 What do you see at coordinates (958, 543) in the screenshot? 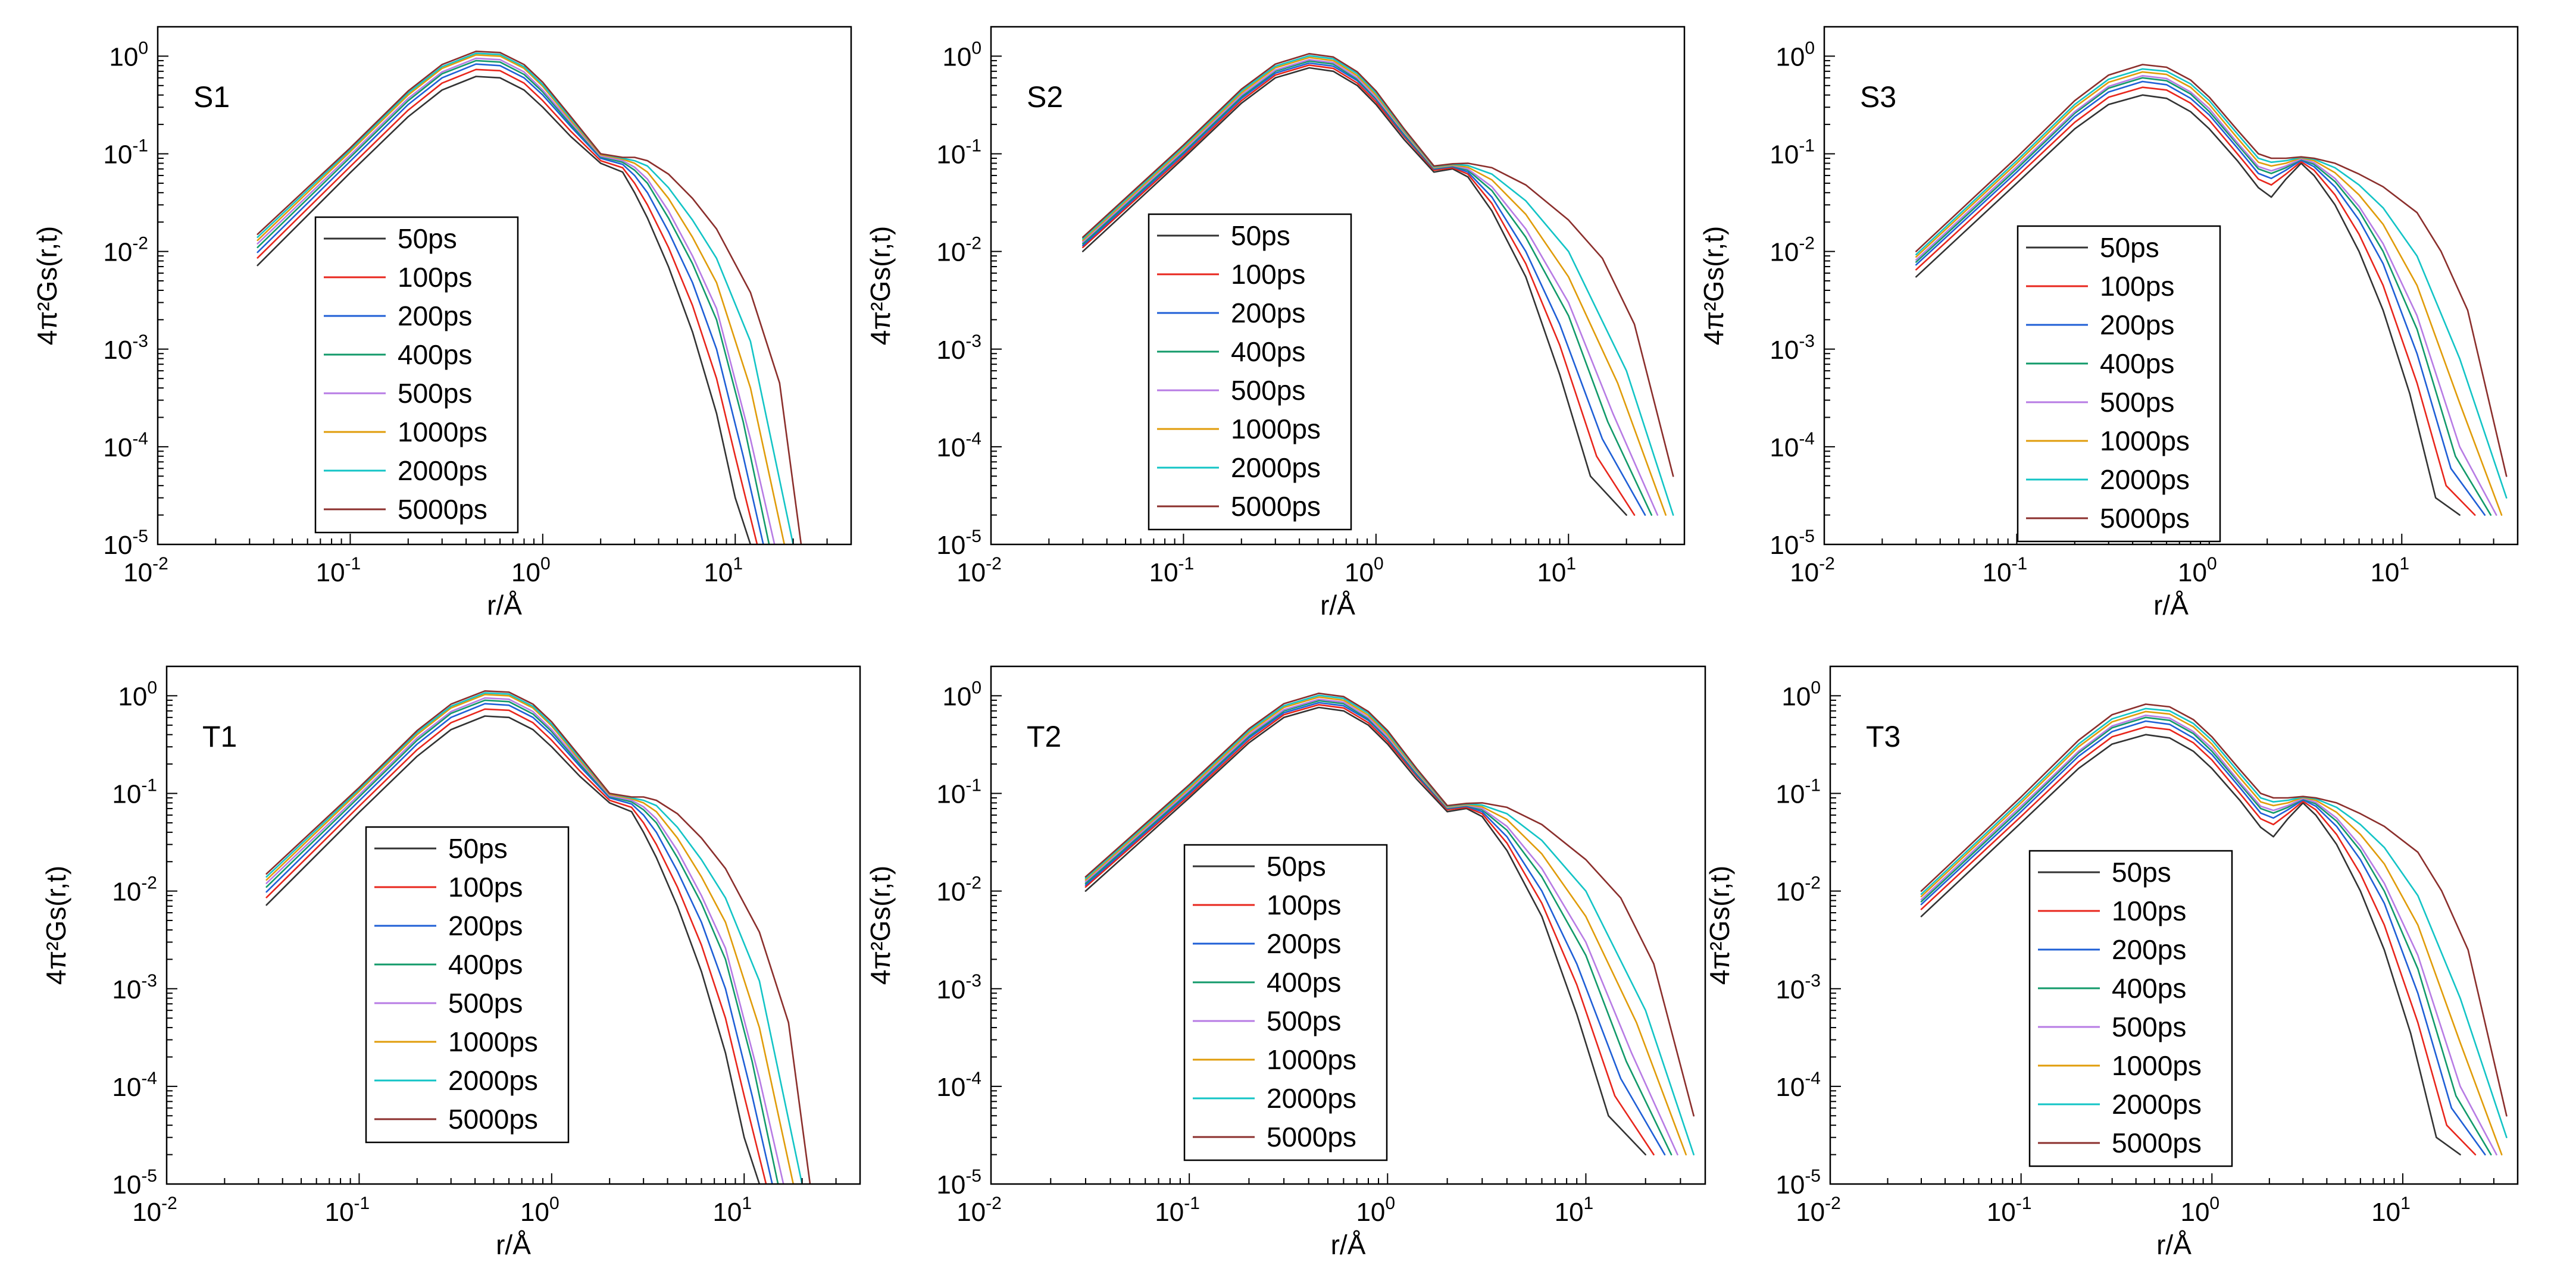
I see `y-tick-label: 10⁻⁵` at bounding box center [958, 543].